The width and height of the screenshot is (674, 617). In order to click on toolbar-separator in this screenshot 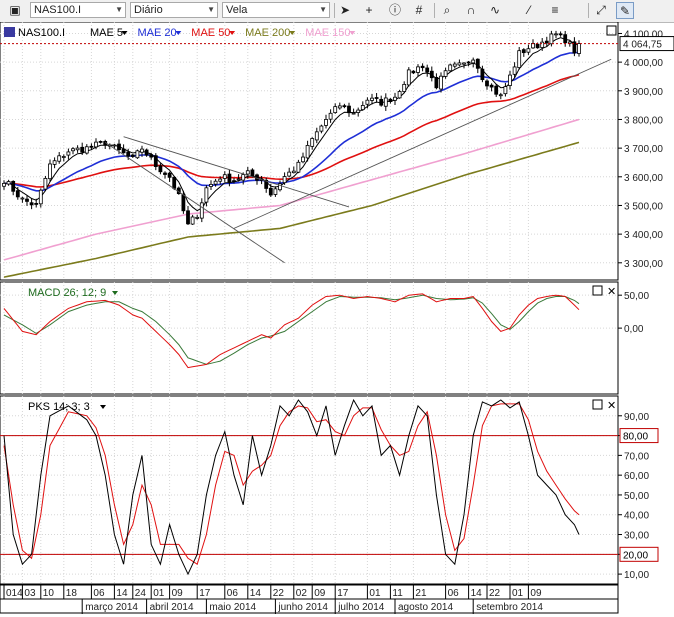, I will do `click(434, 10)`.